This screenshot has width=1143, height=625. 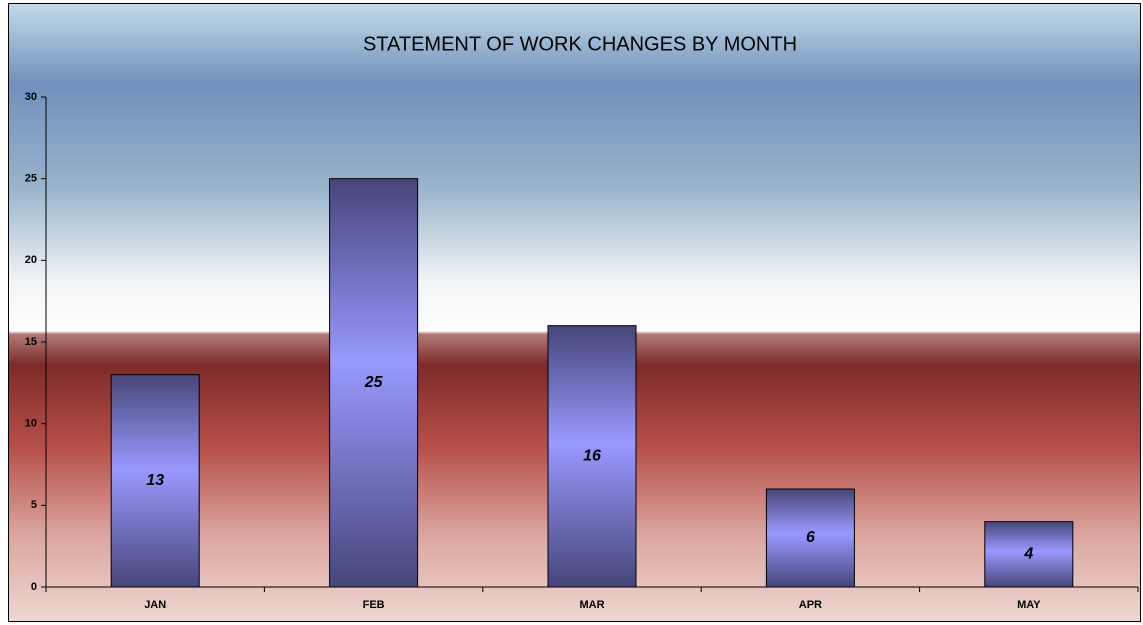 What do you see at coordinates (31, 342) in the screenshot?
I see `y-tick-label: 15` at bounding box center [31, 342].